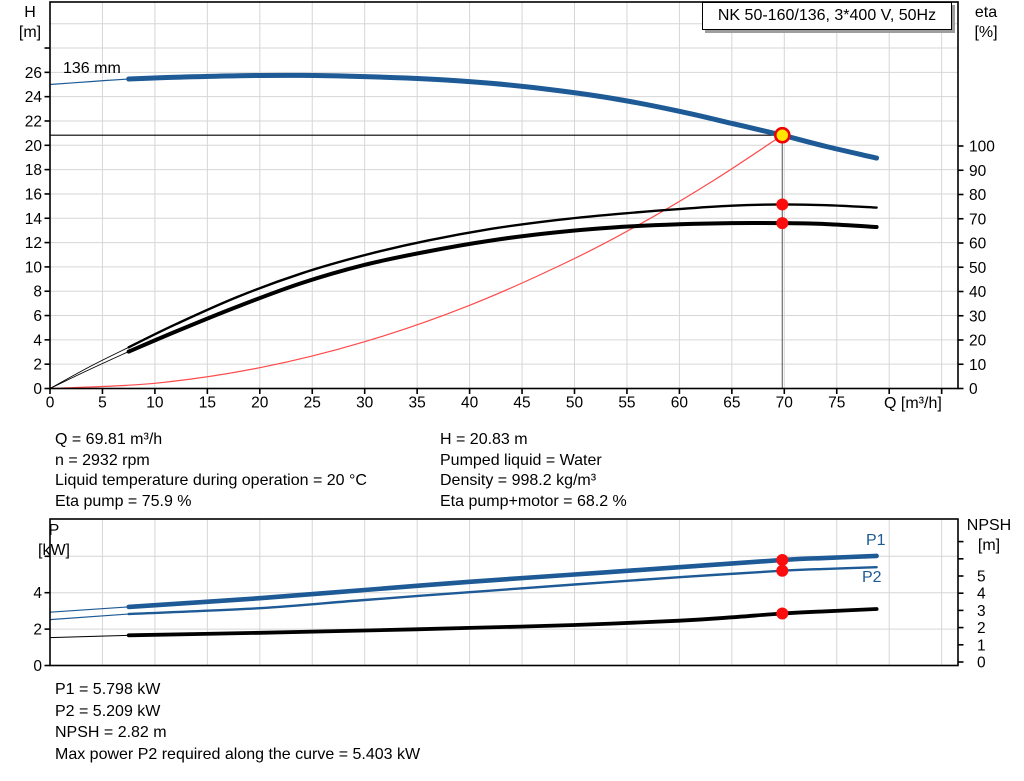 The width and height of the screenshot is (1024, 781). Describe the element at coordinates (89, 82) in the screenshot. I see `head-curve-136mm-curve-thin` at that location.